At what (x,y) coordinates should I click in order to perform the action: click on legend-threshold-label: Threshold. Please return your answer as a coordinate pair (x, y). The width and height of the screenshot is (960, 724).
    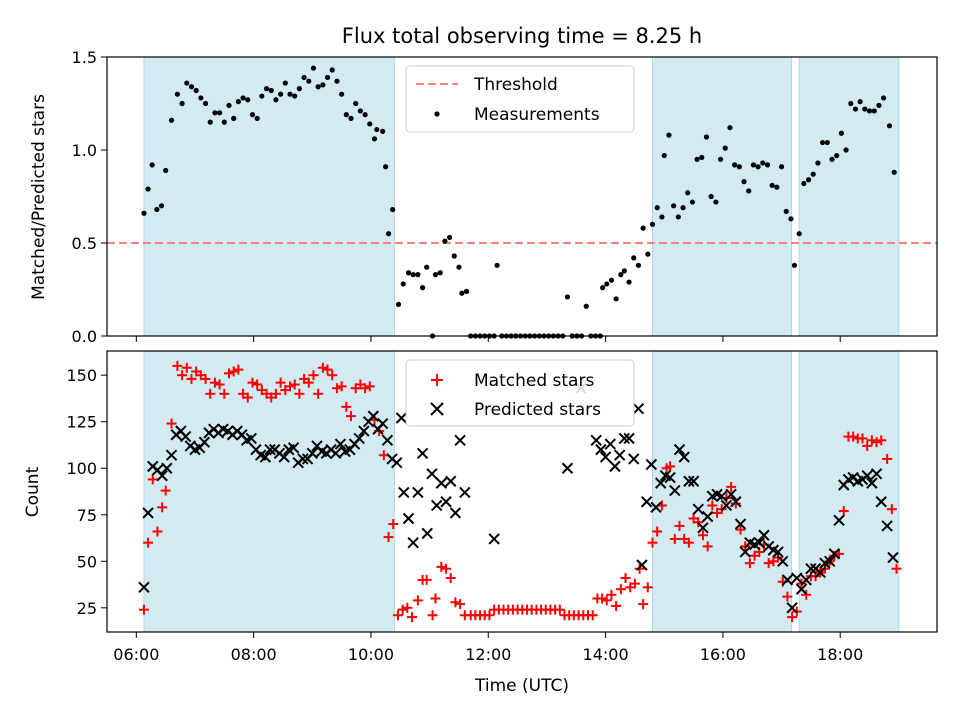
    Looking at the image, I should click on (515, 85).